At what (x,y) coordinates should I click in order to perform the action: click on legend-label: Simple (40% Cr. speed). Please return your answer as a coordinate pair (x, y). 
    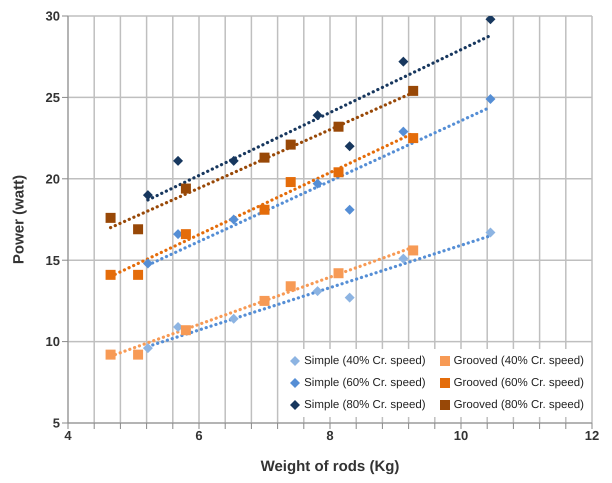
    Looking at the image, I should click on (365, 361).